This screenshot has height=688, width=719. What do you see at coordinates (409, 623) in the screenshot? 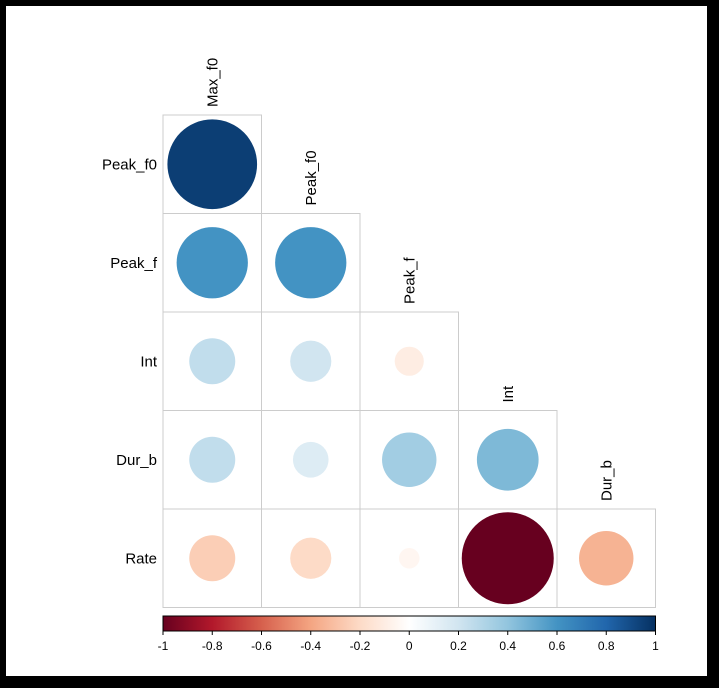
I see `colorbar` at bounding box center [409, 623].